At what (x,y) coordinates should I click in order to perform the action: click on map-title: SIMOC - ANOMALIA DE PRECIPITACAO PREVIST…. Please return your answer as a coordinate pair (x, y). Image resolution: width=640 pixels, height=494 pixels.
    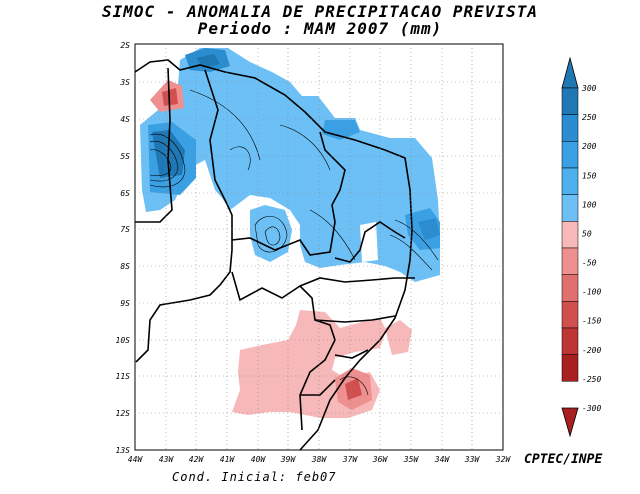
    Looking at the image, I should click on (320, 11).